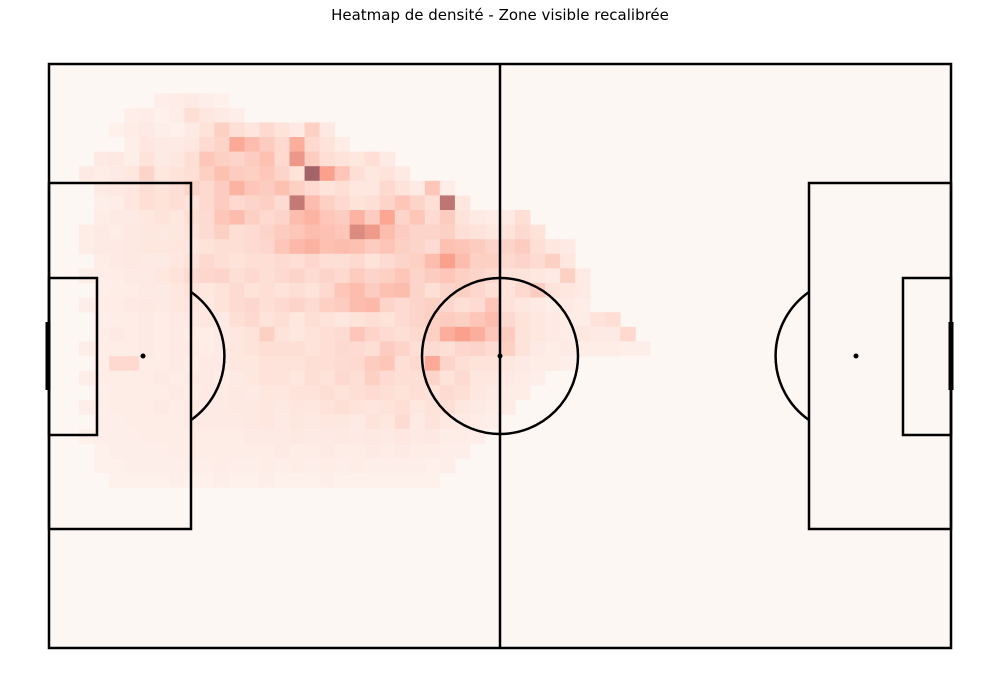 The width and height of the screenshot is (1000, 700). Describe the element at coordinates (792, 356) in the screenshot. I see `right-penalty-arc` at that location.